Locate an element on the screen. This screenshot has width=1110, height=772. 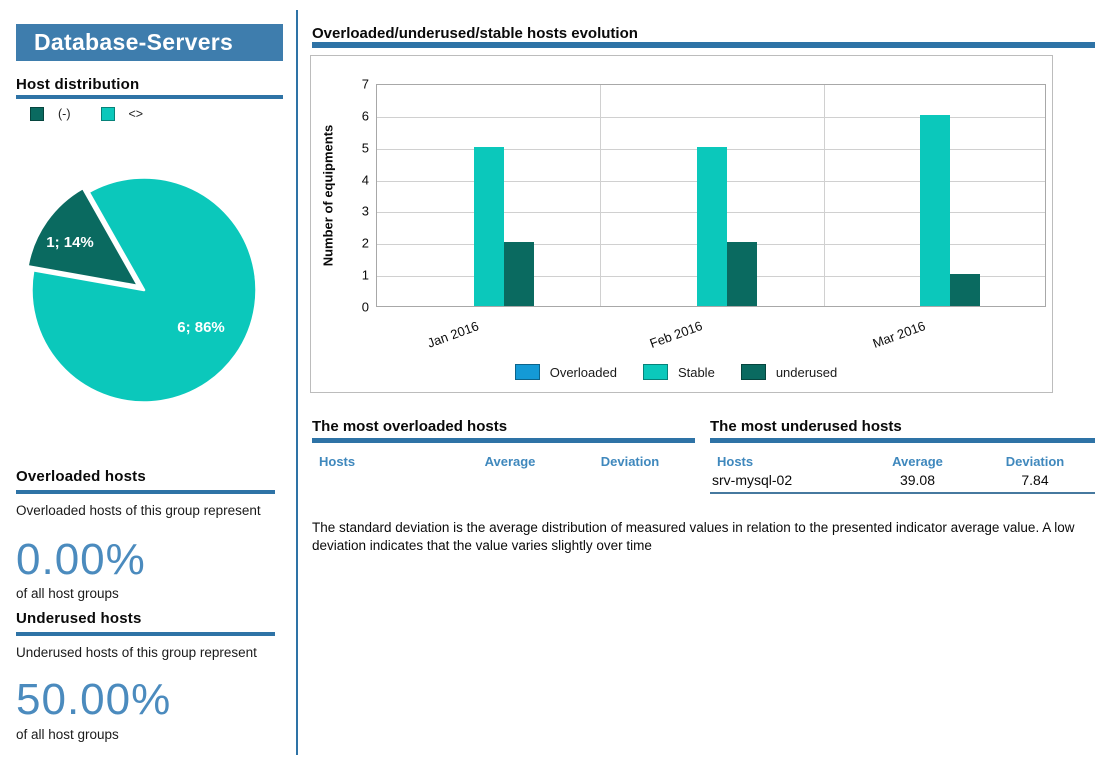
underused-legend-swatch is located at coordinates (37, 114).